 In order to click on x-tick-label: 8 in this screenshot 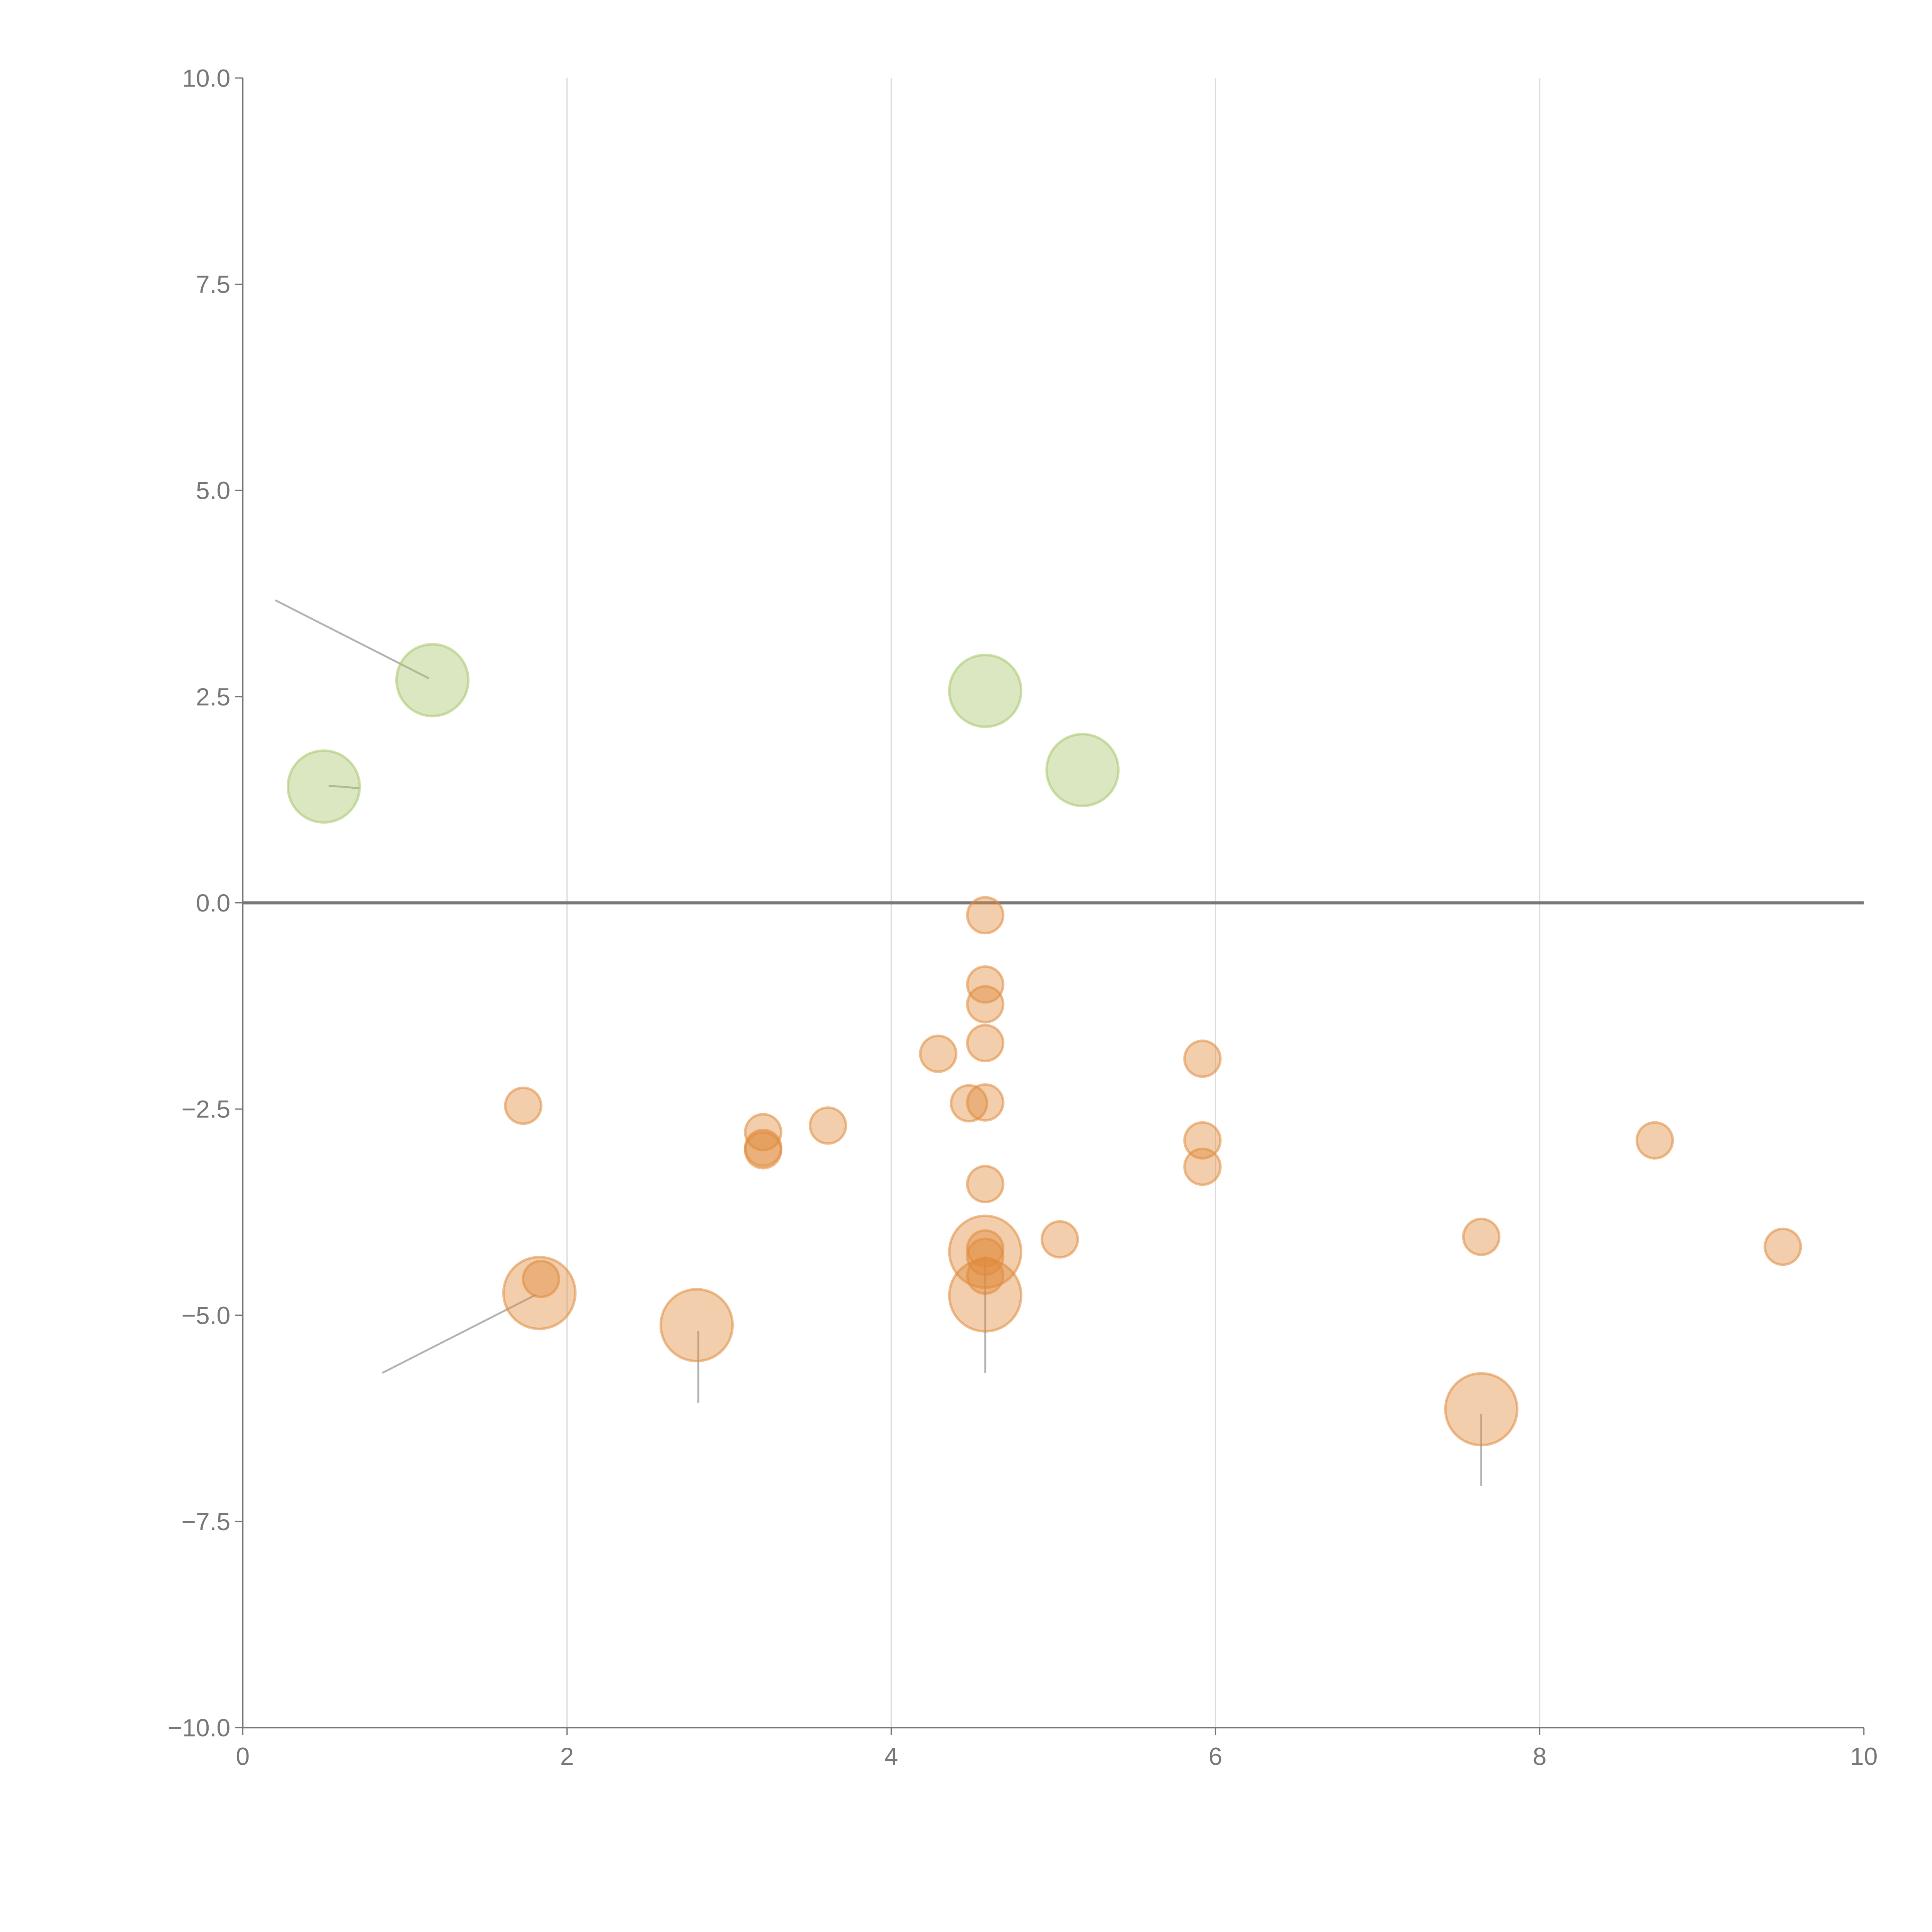, I will do `click(1540, 1756)`.